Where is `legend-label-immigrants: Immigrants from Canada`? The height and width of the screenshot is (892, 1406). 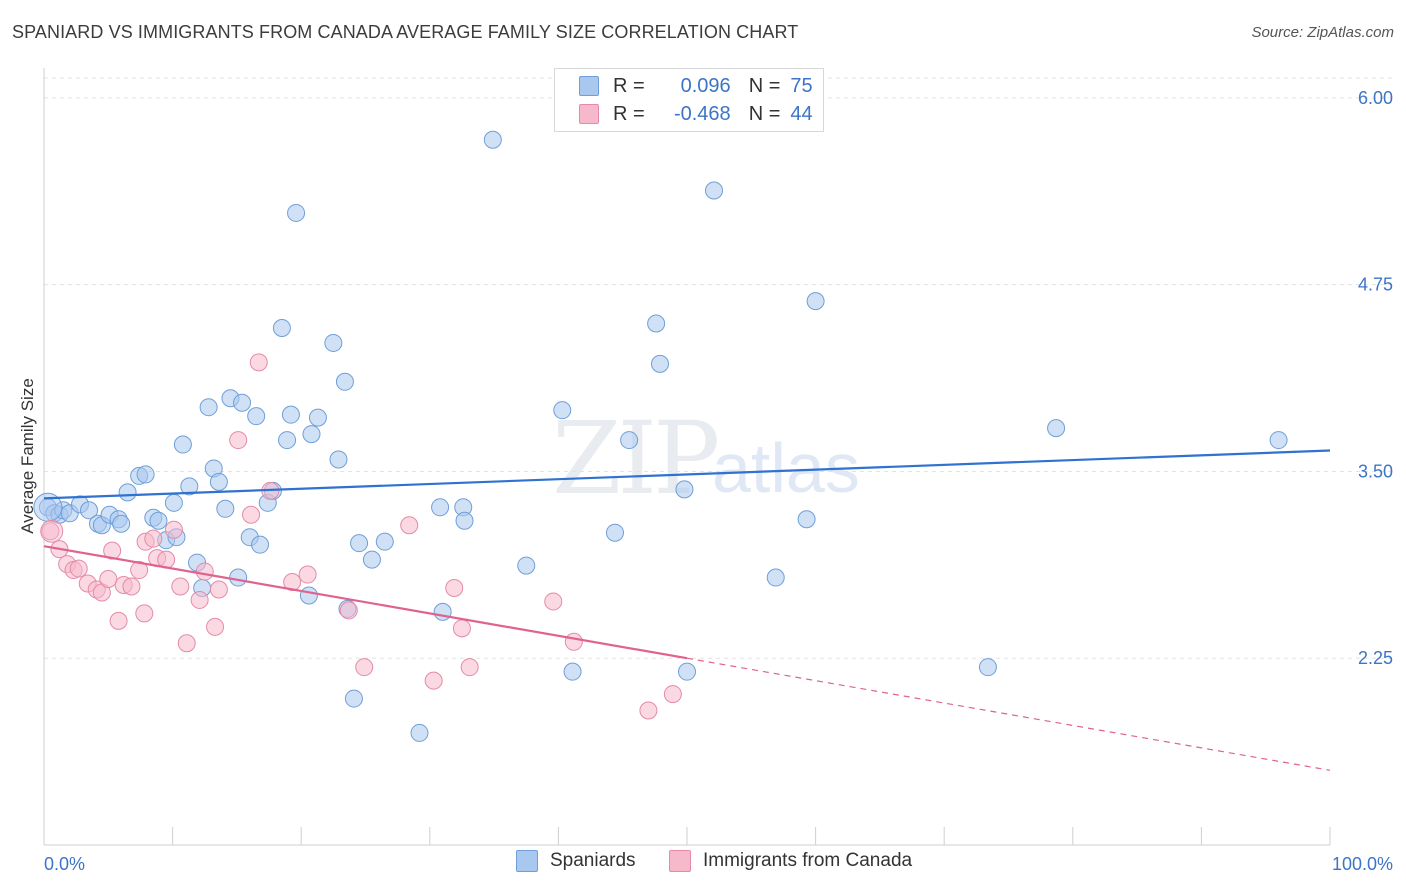 legend-label-immigrants: Immigrants from Canada is located at coordinates (808, 860).